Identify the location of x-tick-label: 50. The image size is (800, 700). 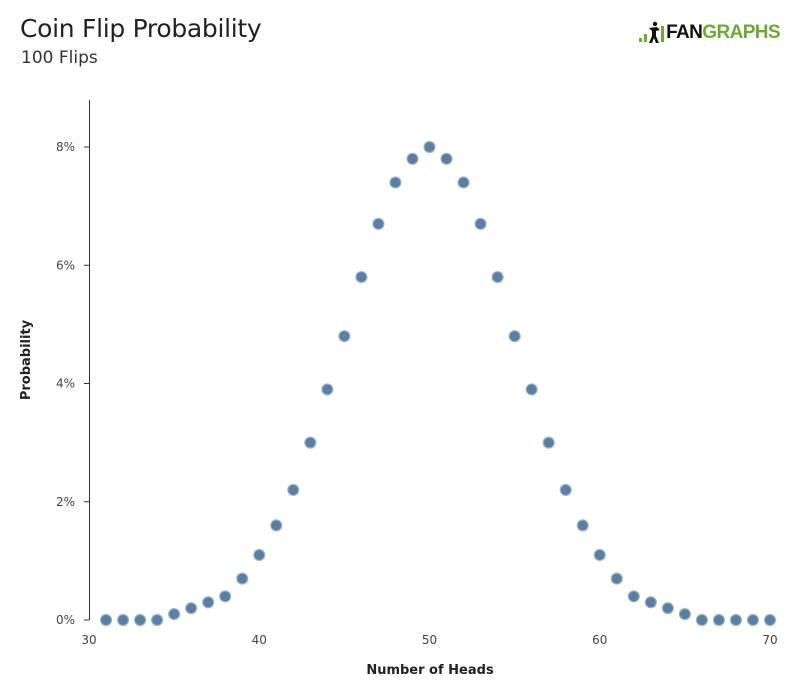
(429, 640).